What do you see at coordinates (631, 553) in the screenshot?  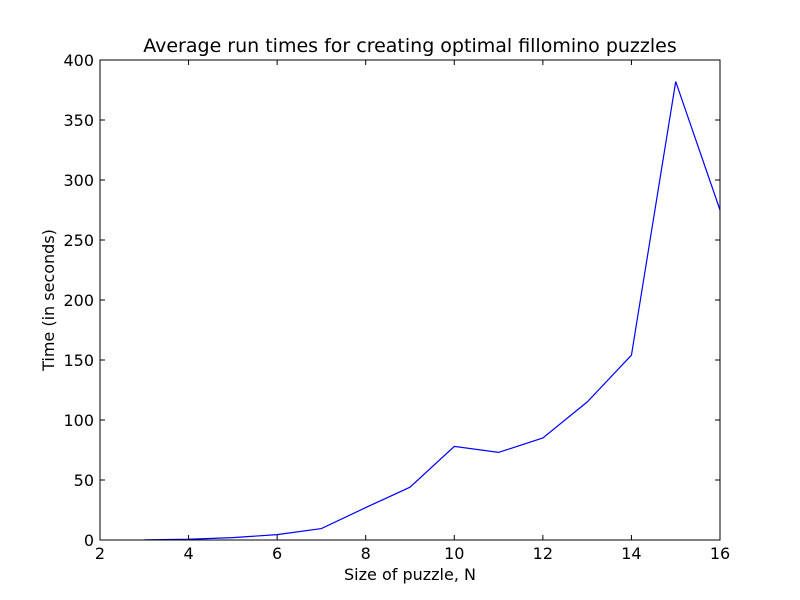 I see `x-tick-label: 14` at bounding box center [631, 553].